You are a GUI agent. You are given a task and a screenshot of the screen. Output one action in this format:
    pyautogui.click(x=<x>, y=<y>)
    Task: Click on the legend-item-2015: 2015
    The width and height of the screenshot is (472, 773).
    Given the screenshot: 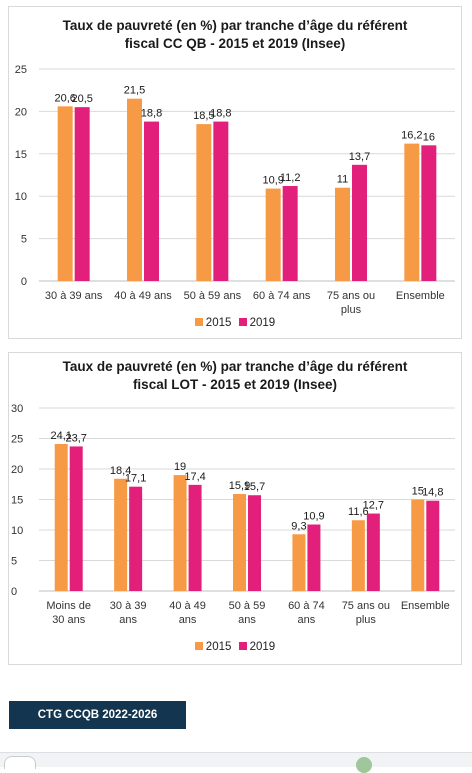 What is the action you would take?
    pyautogui.click(x=213, y=323)
    